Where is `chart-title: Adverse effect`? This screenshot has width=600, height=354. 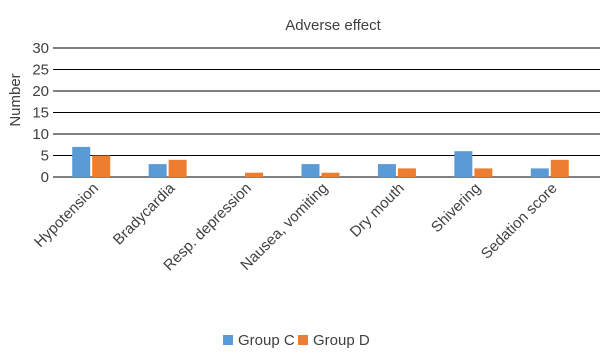 chart-title: Adverse effect is located at coordinates (333, 25).